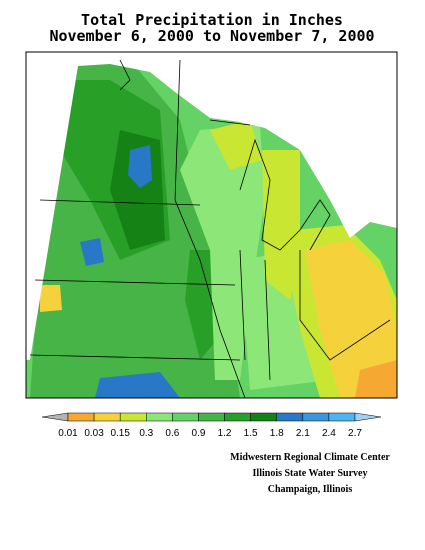 Image resolution: width=425 pixels, height=550 pixels. Describe the element at coordinates (211, 425) in the screenshot. I see `color-legend: 0.01 0.03 0.15 0.3 0.6 0.9 1.2 1.5 1.8 2.1 2.4 2.7` at that location.